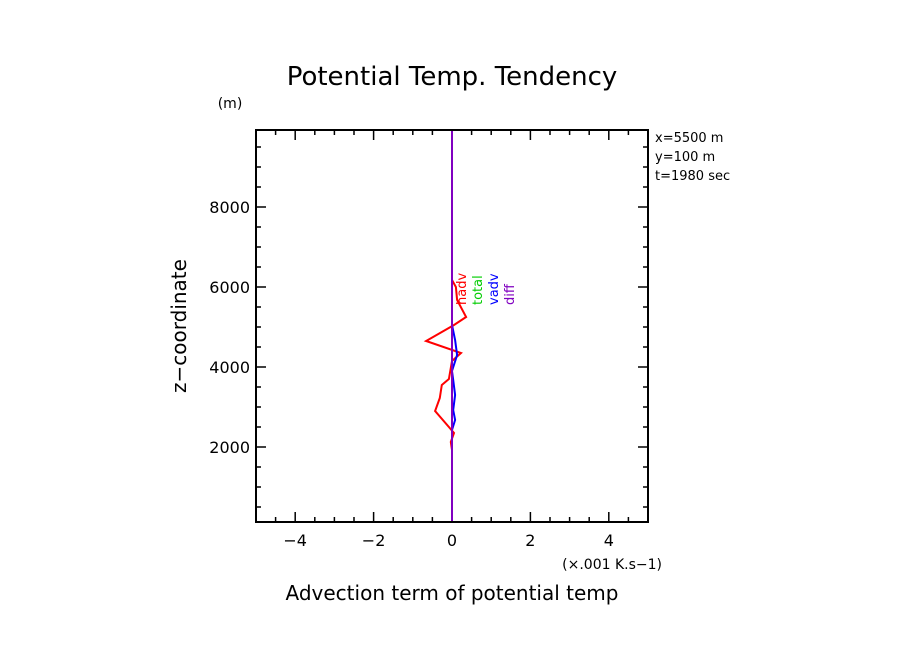 Image resolution: width=904 pixels, height=654 pixels. What do you see at coordinates (229, 287) in the screenshot?
I see `y-tick-label: 6000` at bounding box center [229, 287].